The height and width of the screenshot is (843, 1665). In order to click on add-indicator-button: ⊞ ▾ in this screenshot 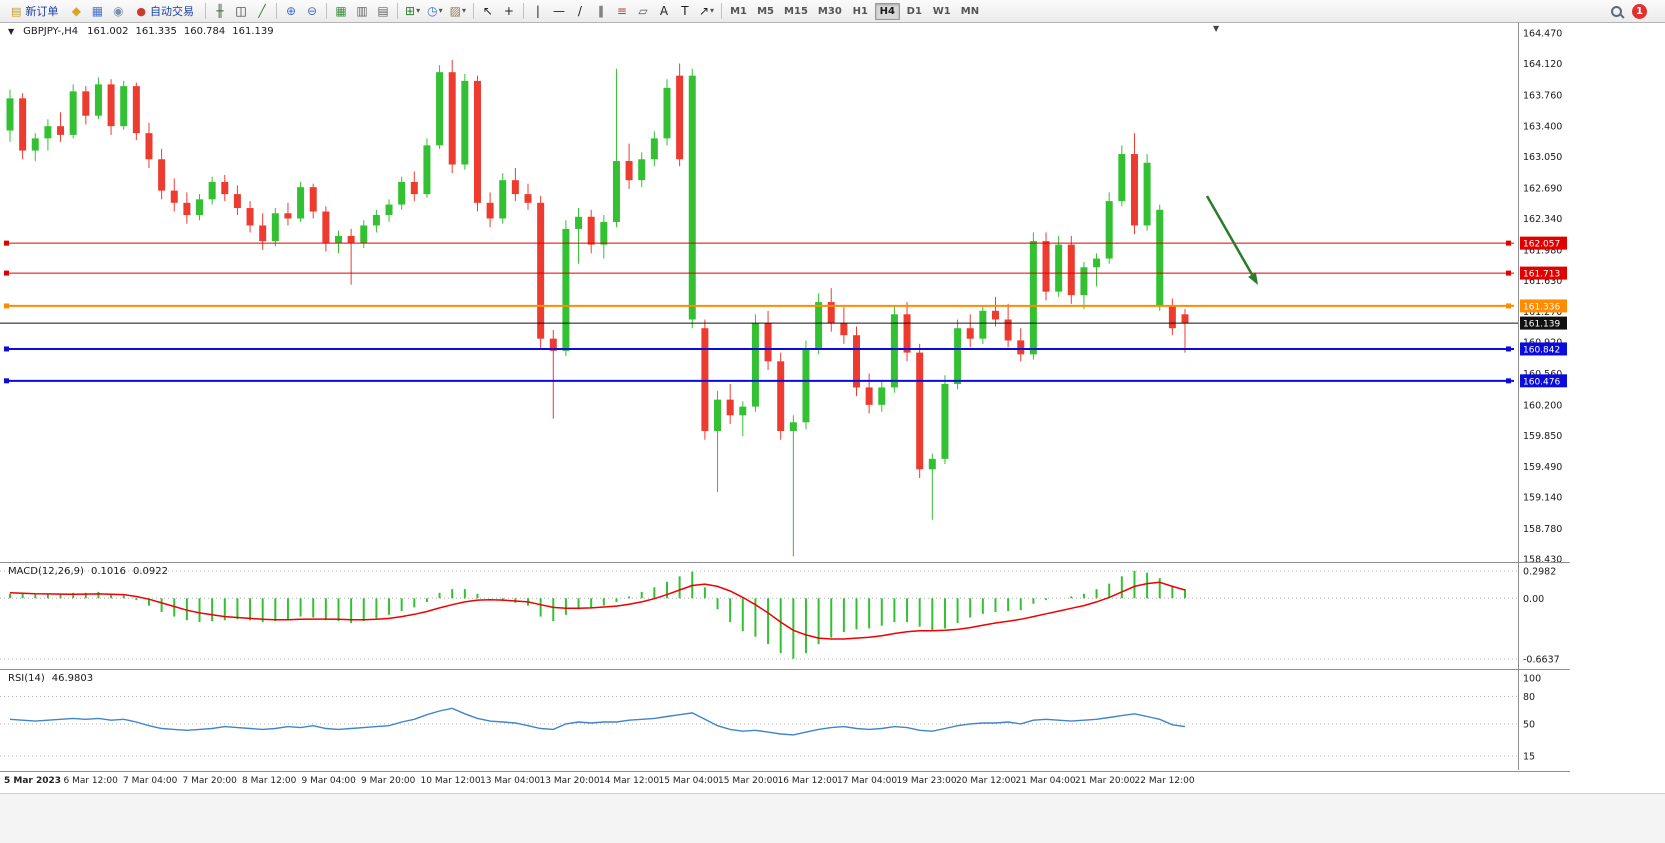, I will do `click(412, 11)`.